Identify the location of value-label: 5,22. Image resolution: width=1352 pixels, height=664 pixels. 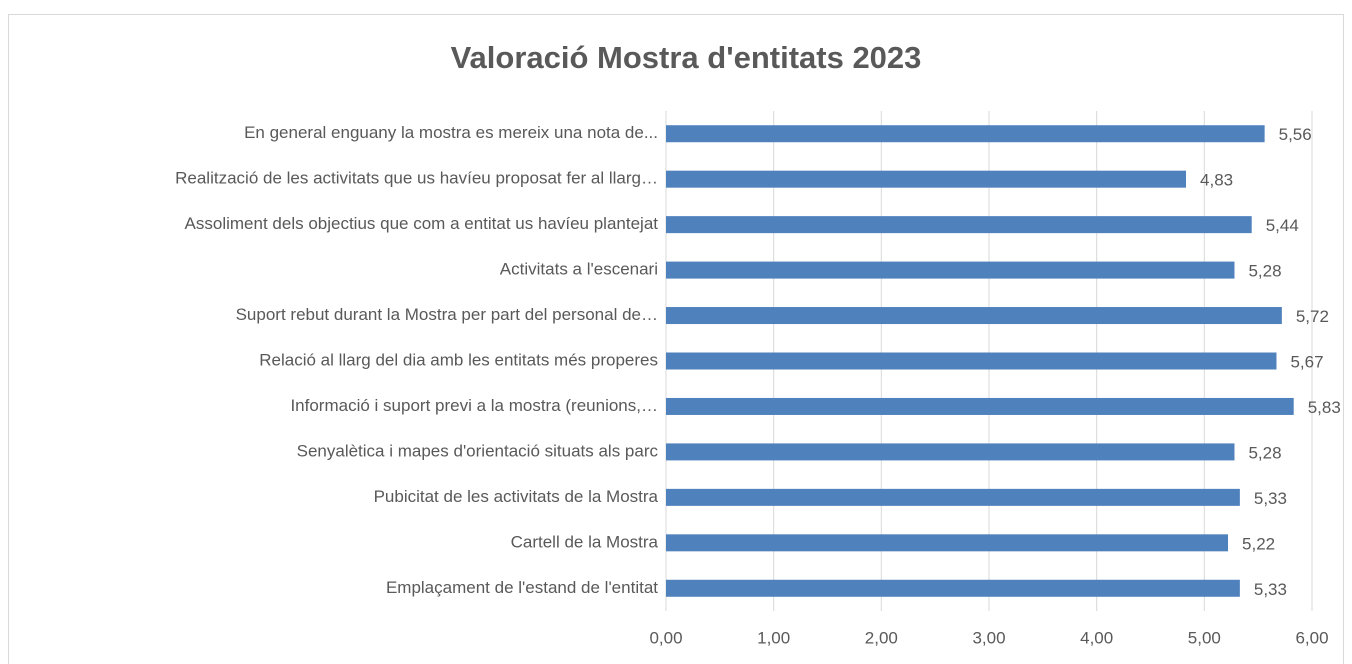
(1258, 543).